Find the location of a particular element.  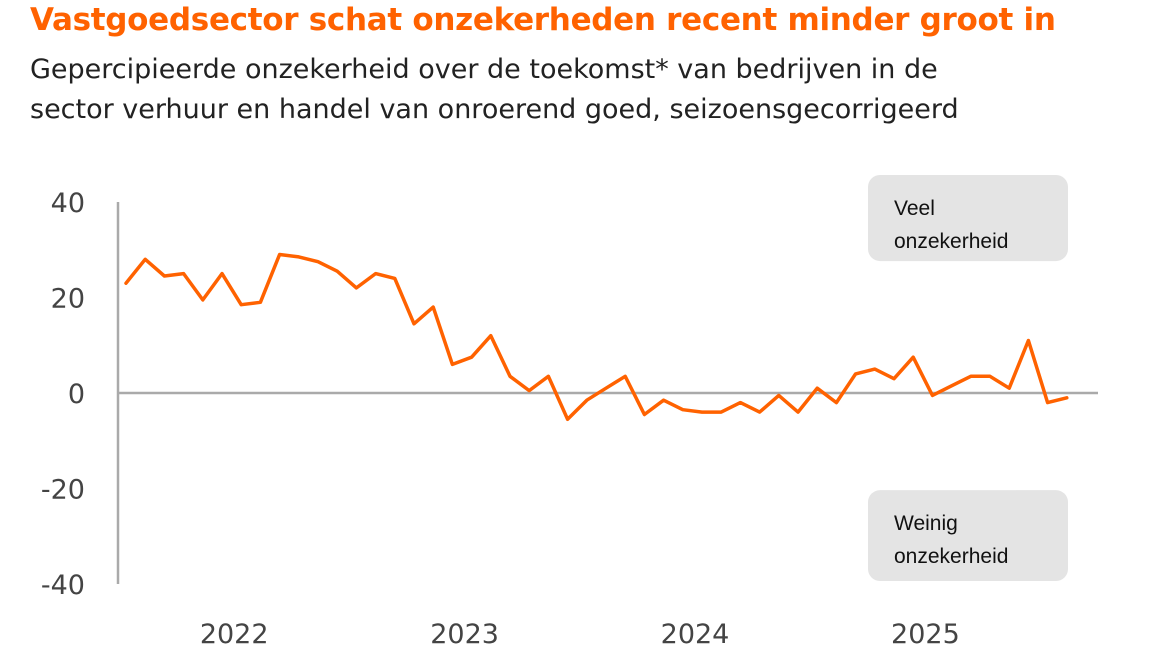

y-tick-label: 20 is located at coordinates (68, 299).